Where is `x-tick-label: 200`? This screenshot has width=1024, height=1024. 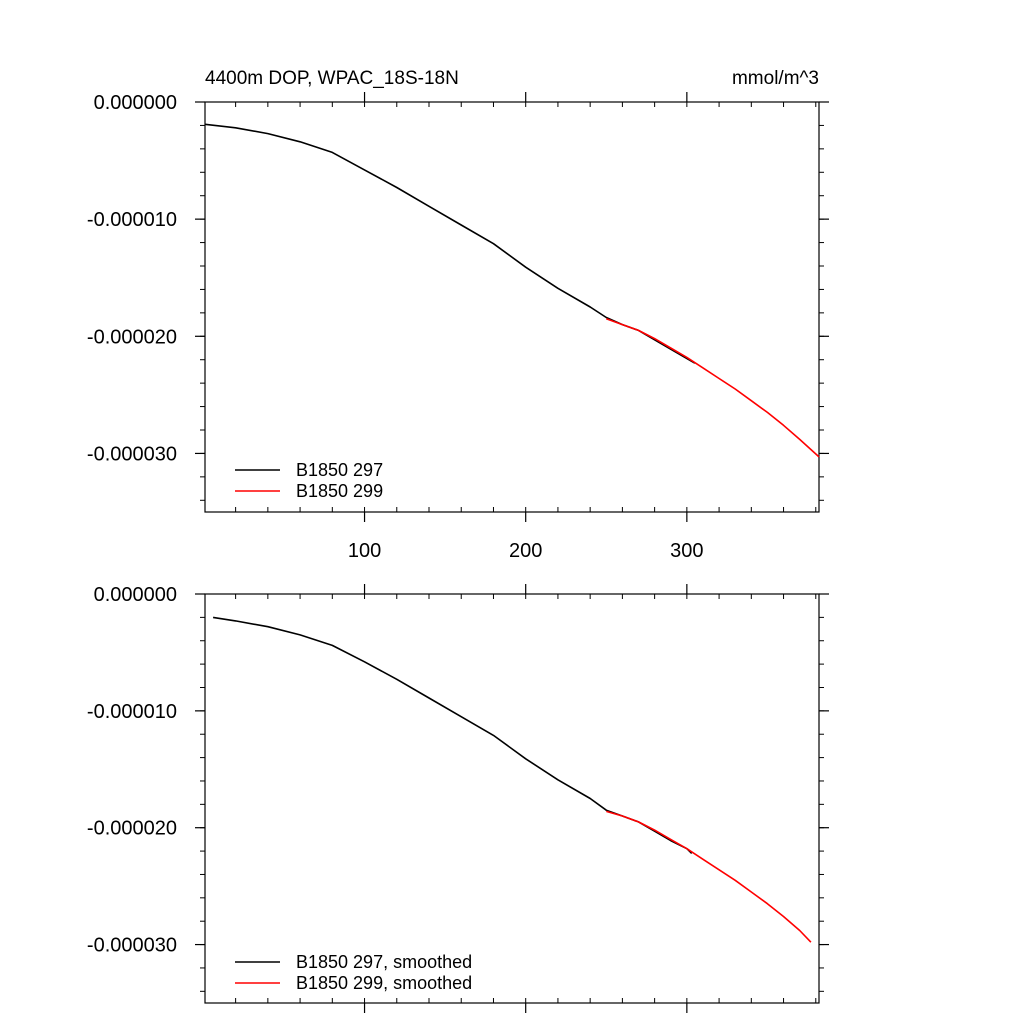
x-tick-label: 200 is located at coordinates (525, 551).